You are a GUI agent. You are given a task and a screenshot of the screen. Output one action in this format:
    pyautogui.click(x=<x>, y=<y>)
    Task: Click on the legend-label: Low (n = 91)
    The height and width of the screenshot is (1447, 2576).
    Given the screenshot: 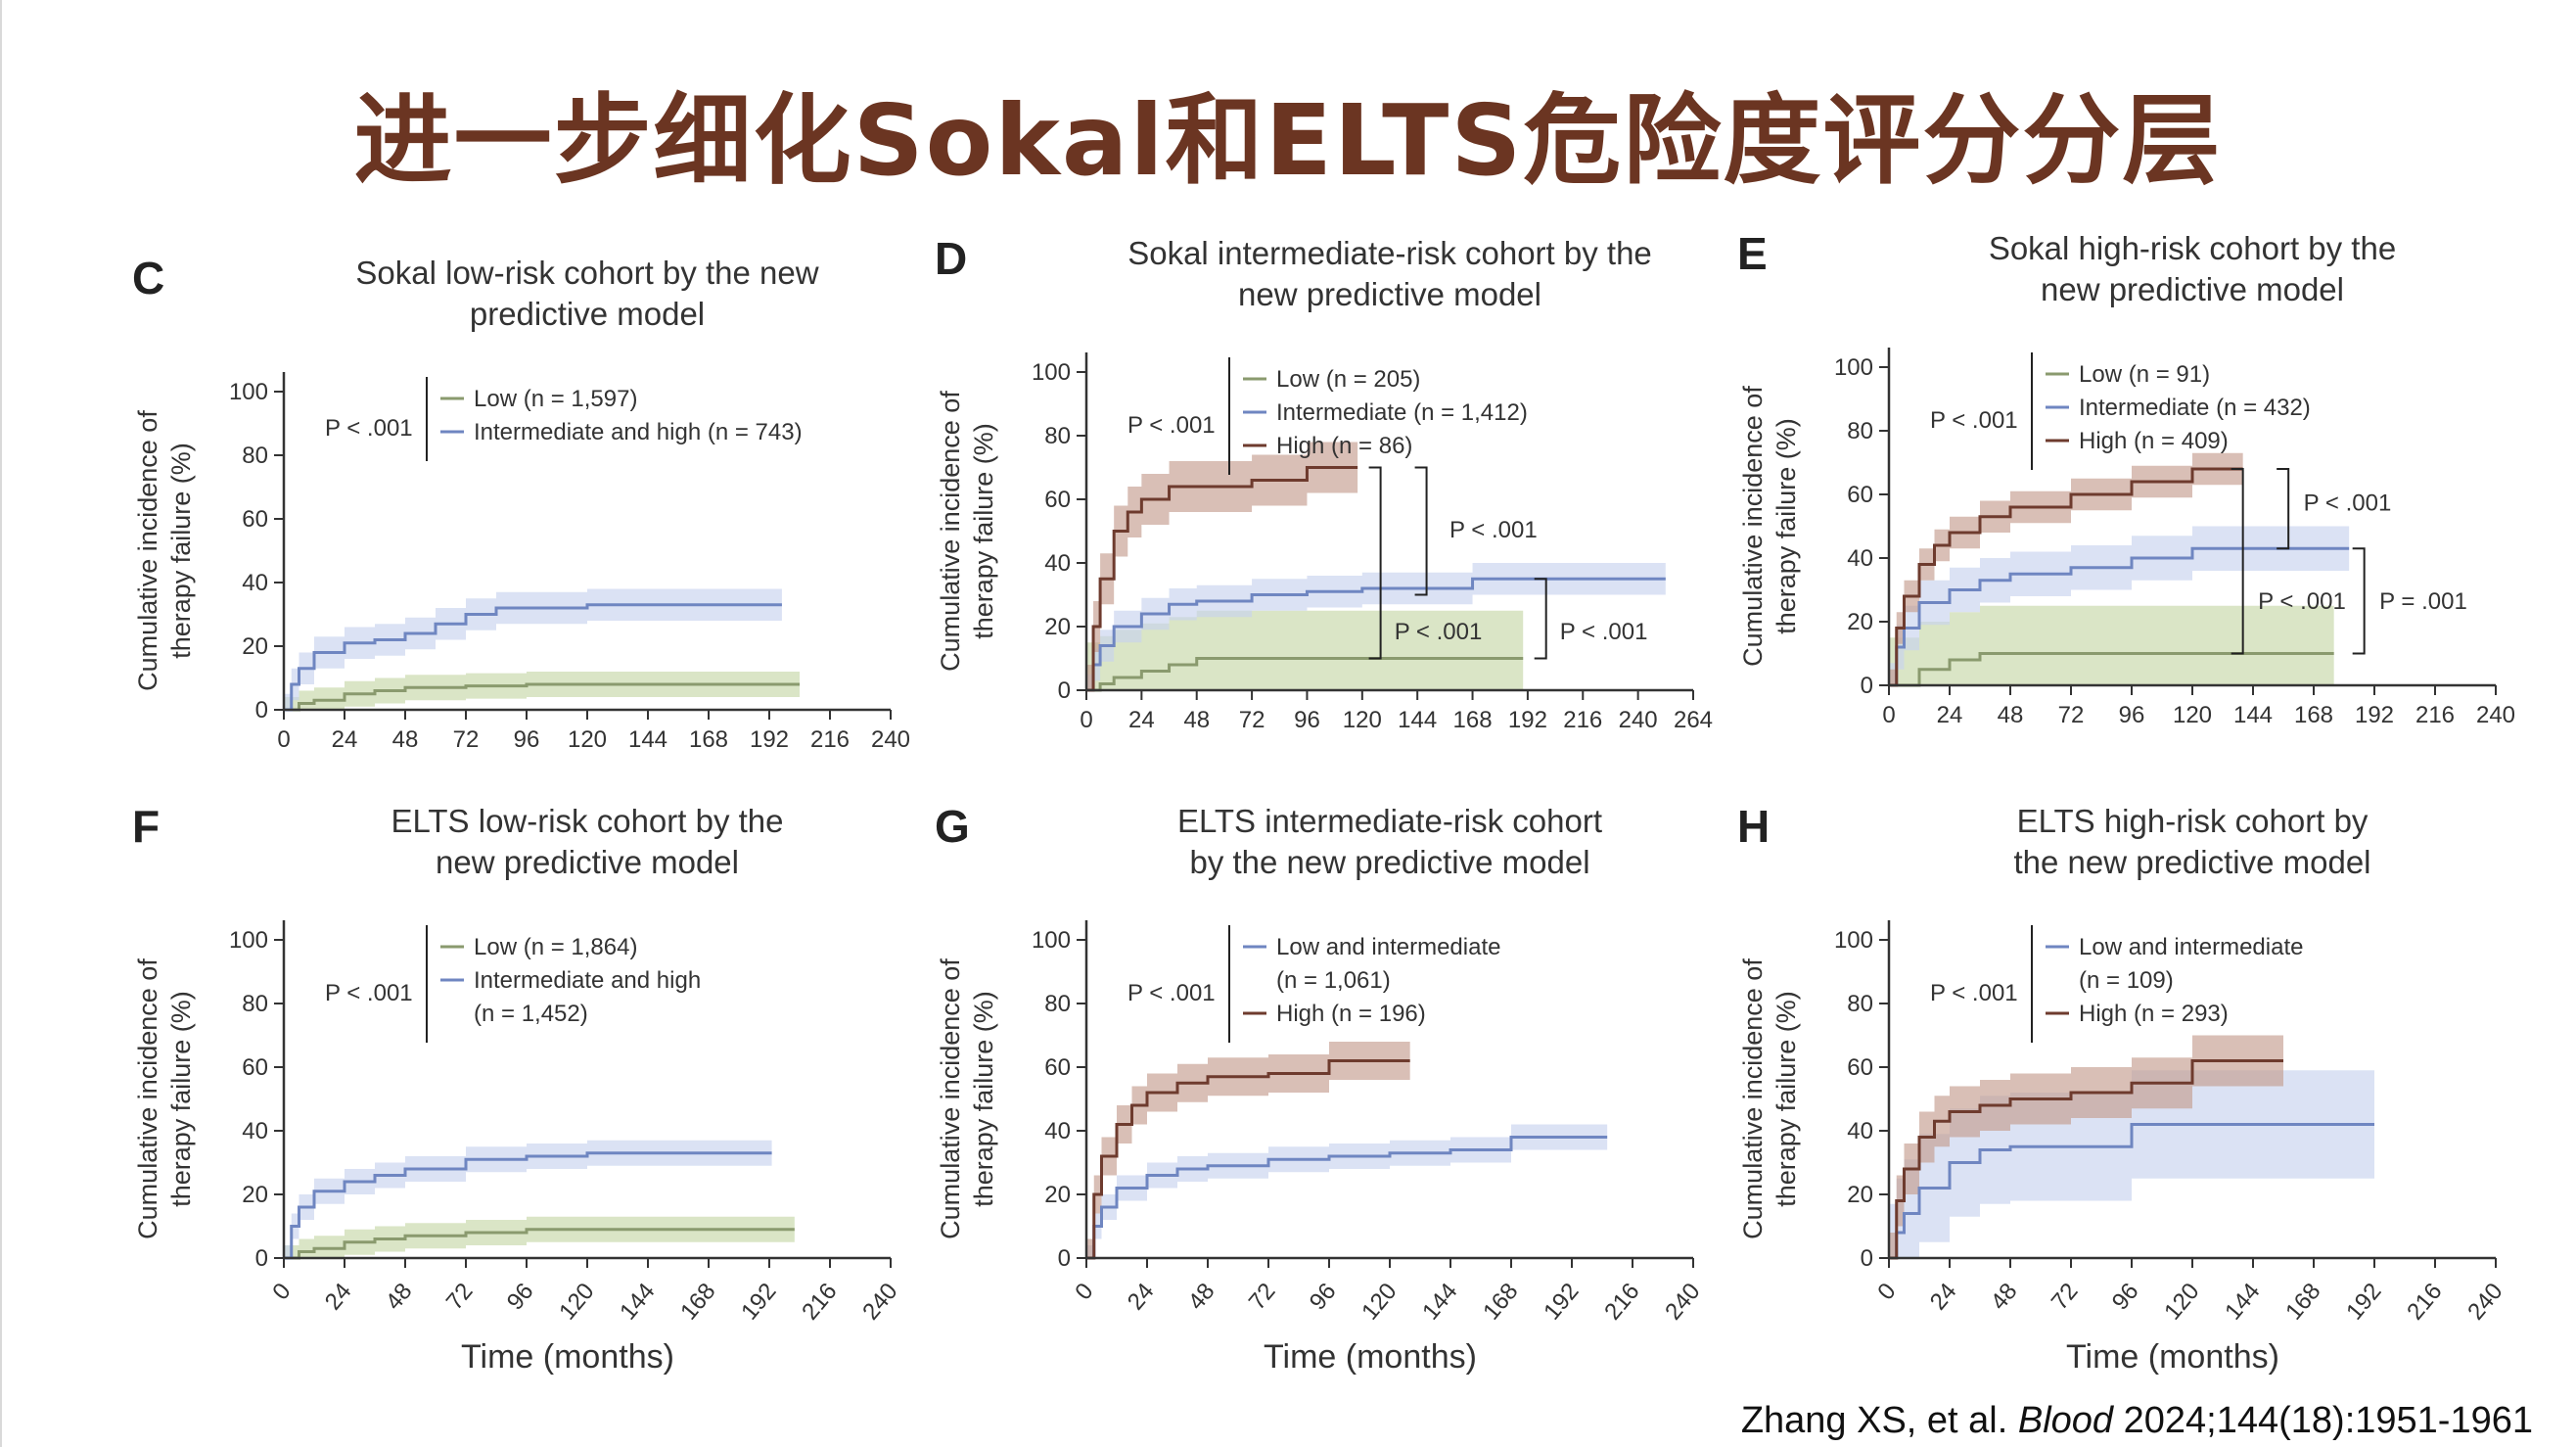 What is the action you would take?
    pyautogui.click(x=2144, y=374)
    